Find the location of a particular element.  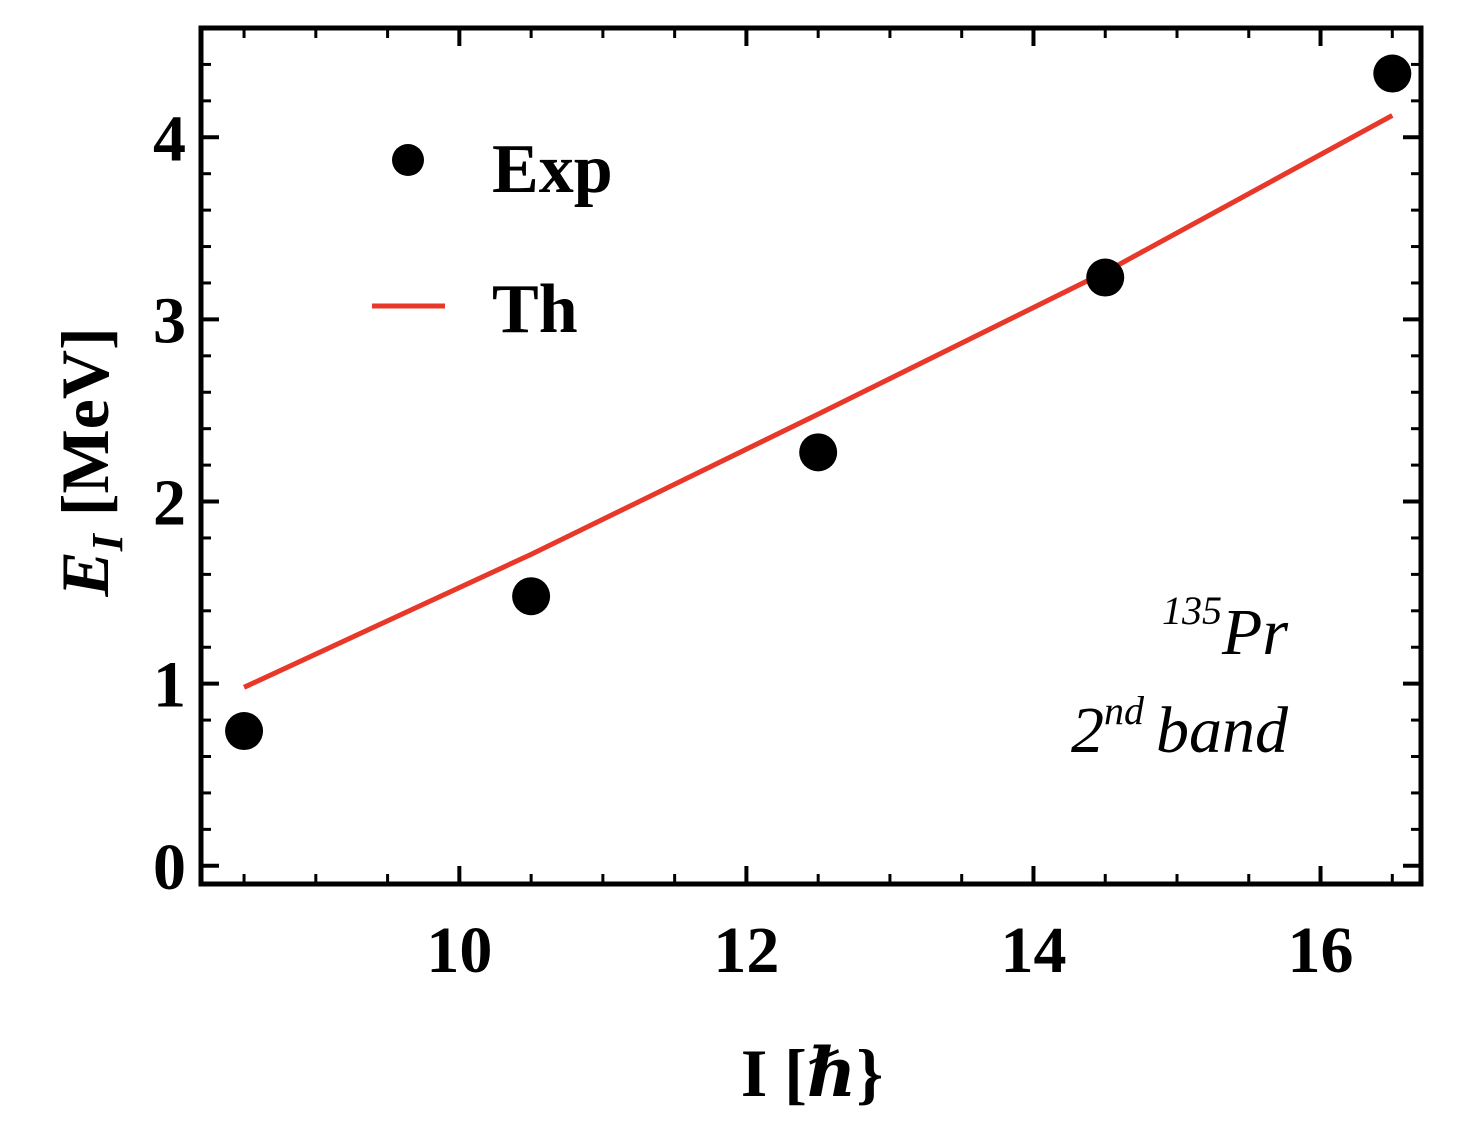

y-tick-label: 0 is located at coordinates (169, 867).